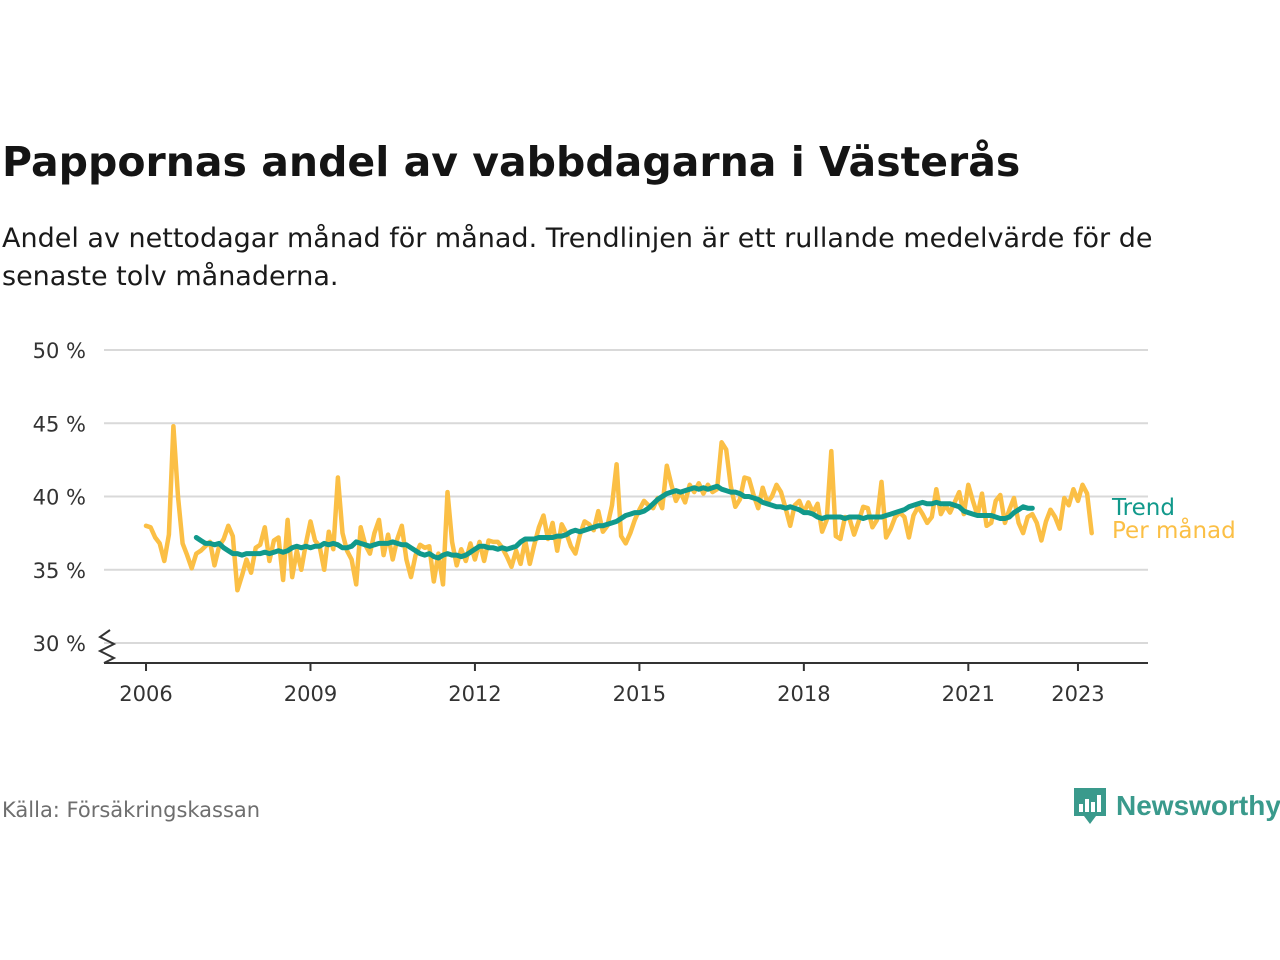 Image resolution: width=1280 pixels, height=960 pixels. I want to click on series-lines, so click(618, 508).